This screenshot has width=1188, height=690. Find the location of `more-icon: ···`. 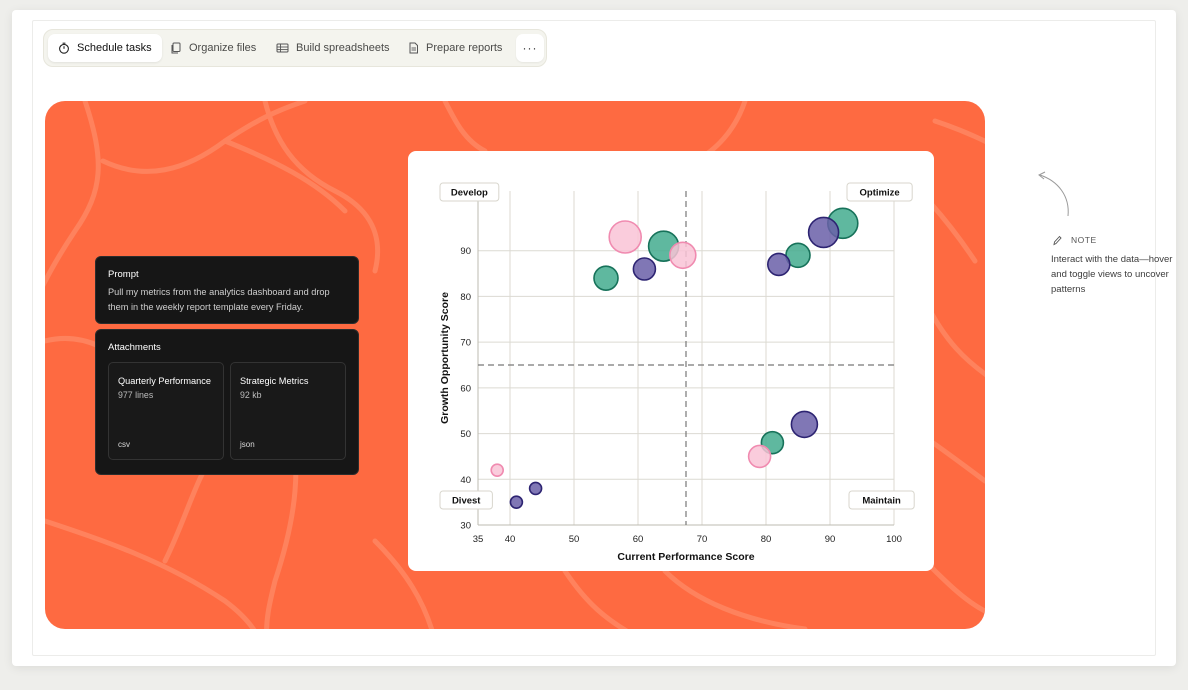

more-icon: ··· is located at coordinates (530, 48).